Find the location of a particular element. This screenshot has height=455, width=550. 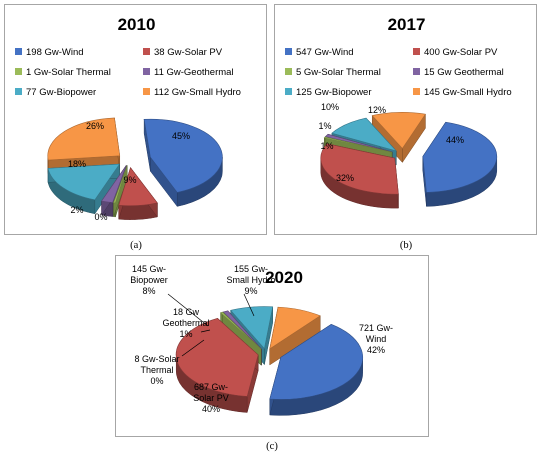

legend-label: 15 Gw Geothermal is located at coordinates (464, 72).